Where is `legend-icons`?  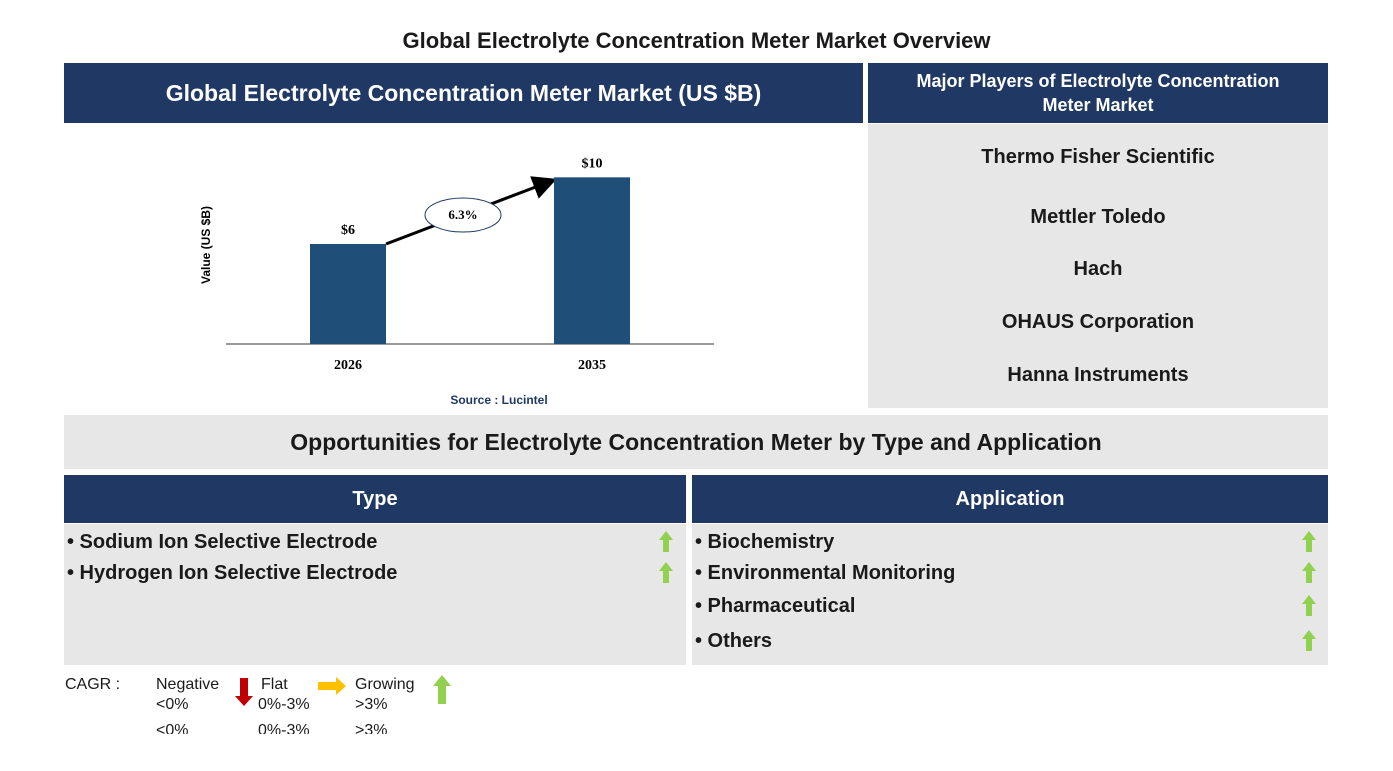
legend-icons is located at coordinates (343, 690).